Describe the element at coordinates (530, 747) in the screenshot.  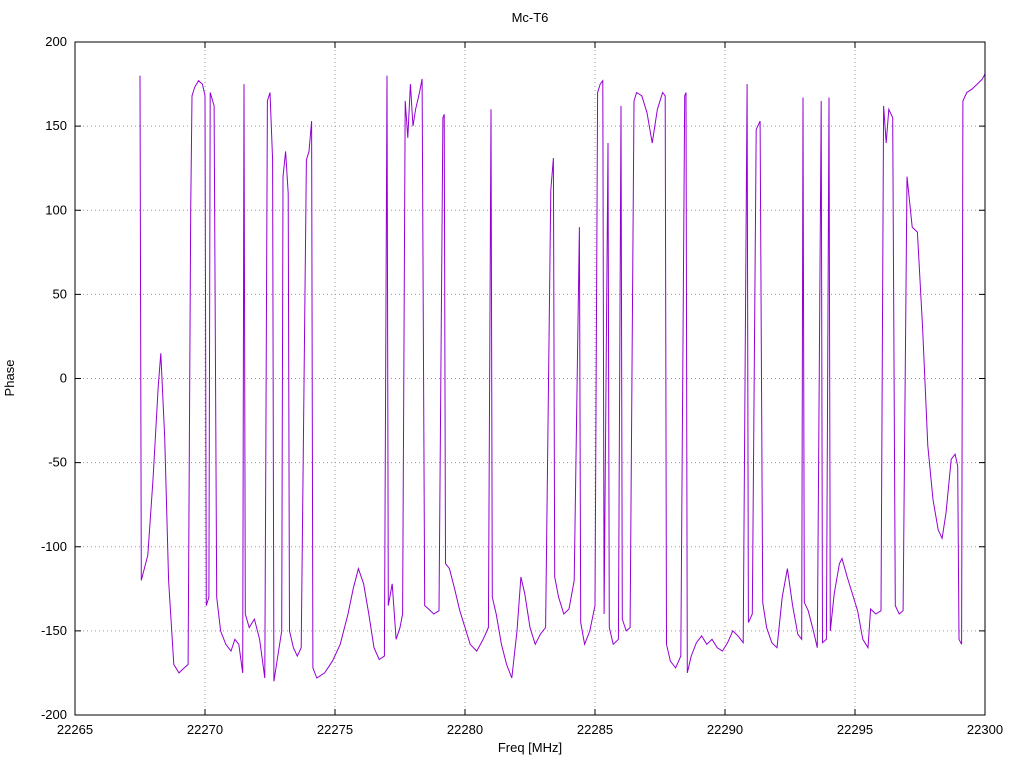
I see `x-axis-label: Freq [MHz]` at that location.